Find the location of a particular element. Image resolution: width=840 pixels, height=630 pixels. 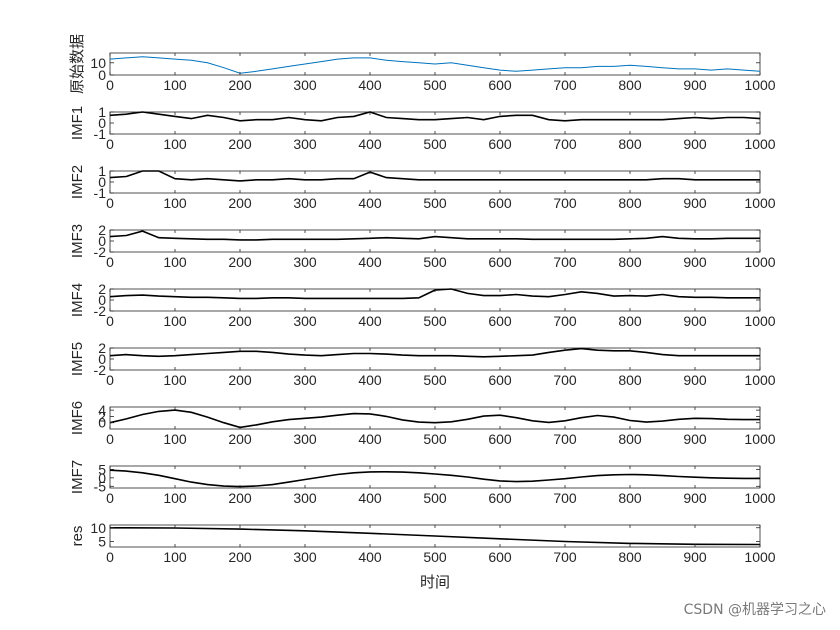

subplot-6: 0 100 200 300 400 500 600 700 800 900 1000 024 IMF6 is located at coordinates (422, 424).